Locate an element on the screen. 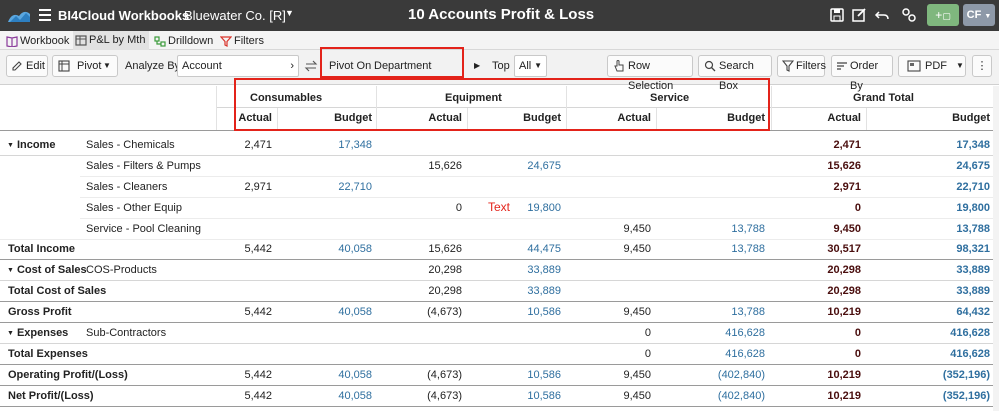 This screenshot has height=411, width=999. value-cell: 20,298 is located at coordinates (844, 291).